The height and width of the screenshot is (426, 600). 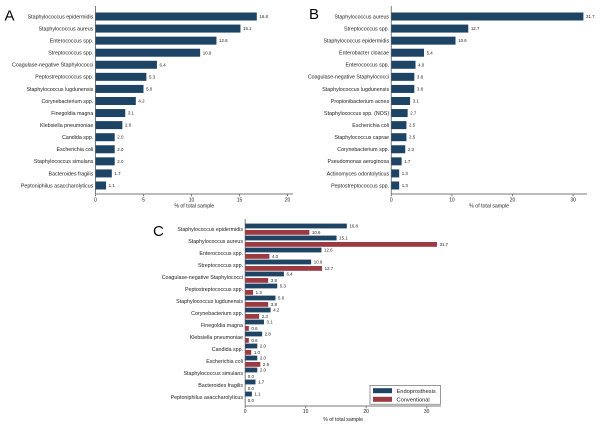 I want to click on svg-text: B, so click(x=314, y=14).